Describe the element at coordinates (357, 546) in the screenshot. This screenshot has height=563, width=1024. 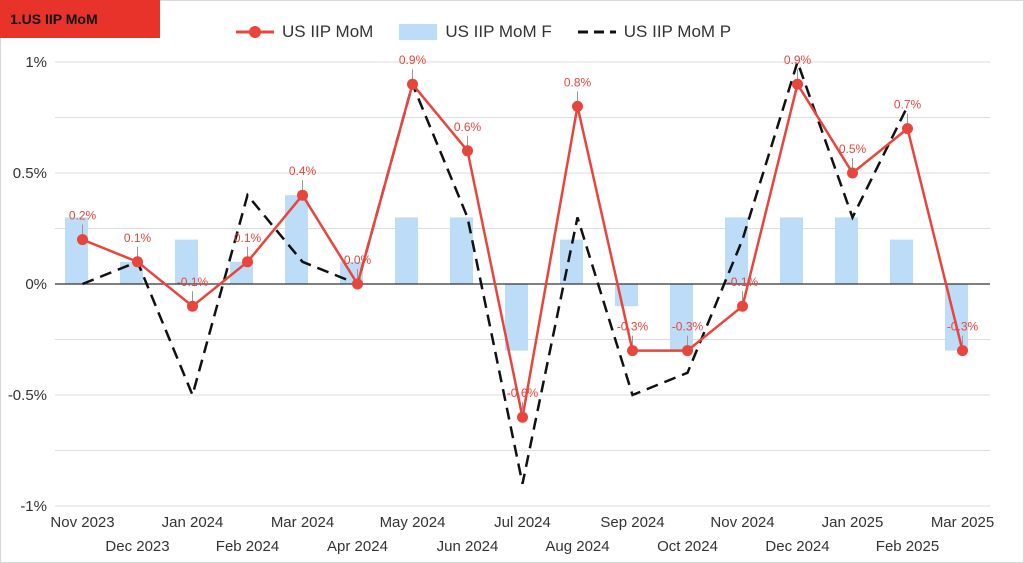
I see `x-tick-label: Apr 2024` at that location.